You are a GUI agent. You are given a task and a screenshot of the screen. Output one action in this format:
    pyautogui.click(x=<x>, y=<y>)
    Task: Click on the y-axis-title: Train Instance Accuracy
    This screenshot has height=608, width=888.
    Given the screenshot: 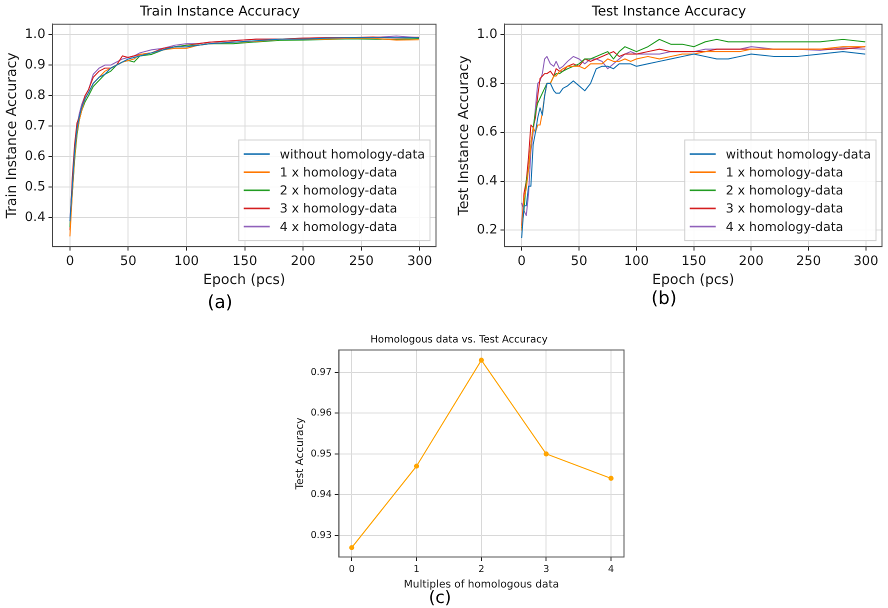 What is the action you would take?
    pyautogui.click(x=12, y=136)
    